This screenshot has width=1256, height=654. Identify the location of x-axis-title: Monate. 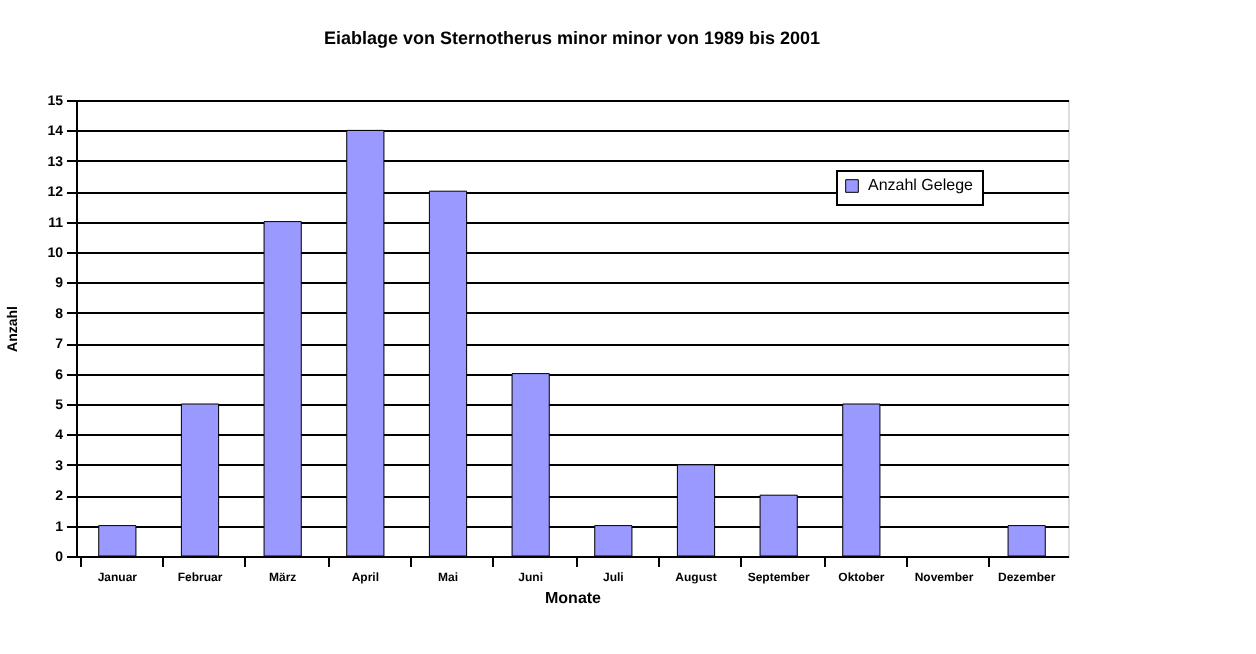
(574, 598).